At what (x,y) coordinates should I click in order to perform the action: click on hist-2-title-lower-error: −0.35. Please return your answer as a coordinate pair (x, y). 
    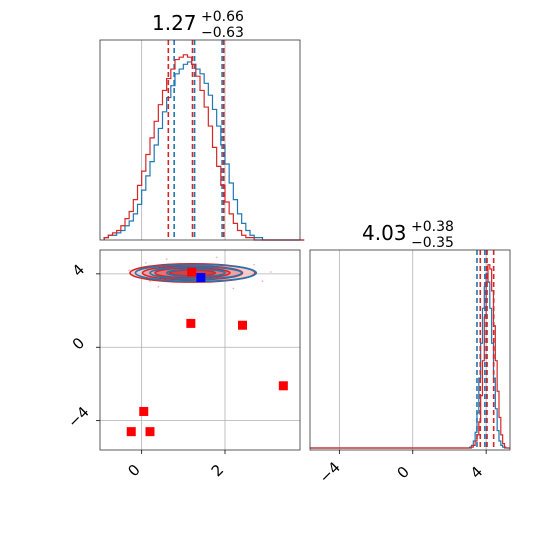
    Looking at the image, I should click on (432, 243).